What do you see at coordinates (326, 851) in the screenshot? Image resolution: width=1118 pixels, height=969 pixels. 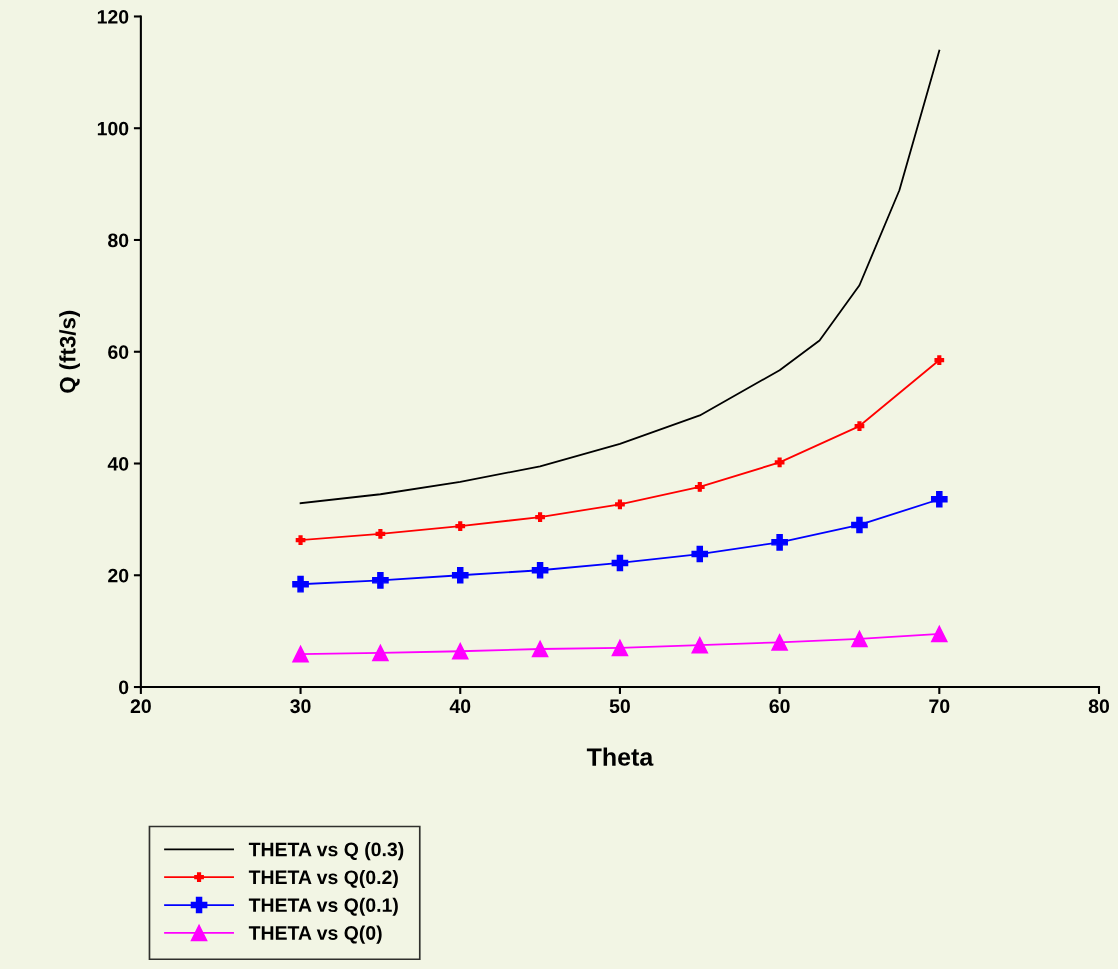 I see `legend-label: THETA vs Q (0.3)` at bounding box center [326, 851].